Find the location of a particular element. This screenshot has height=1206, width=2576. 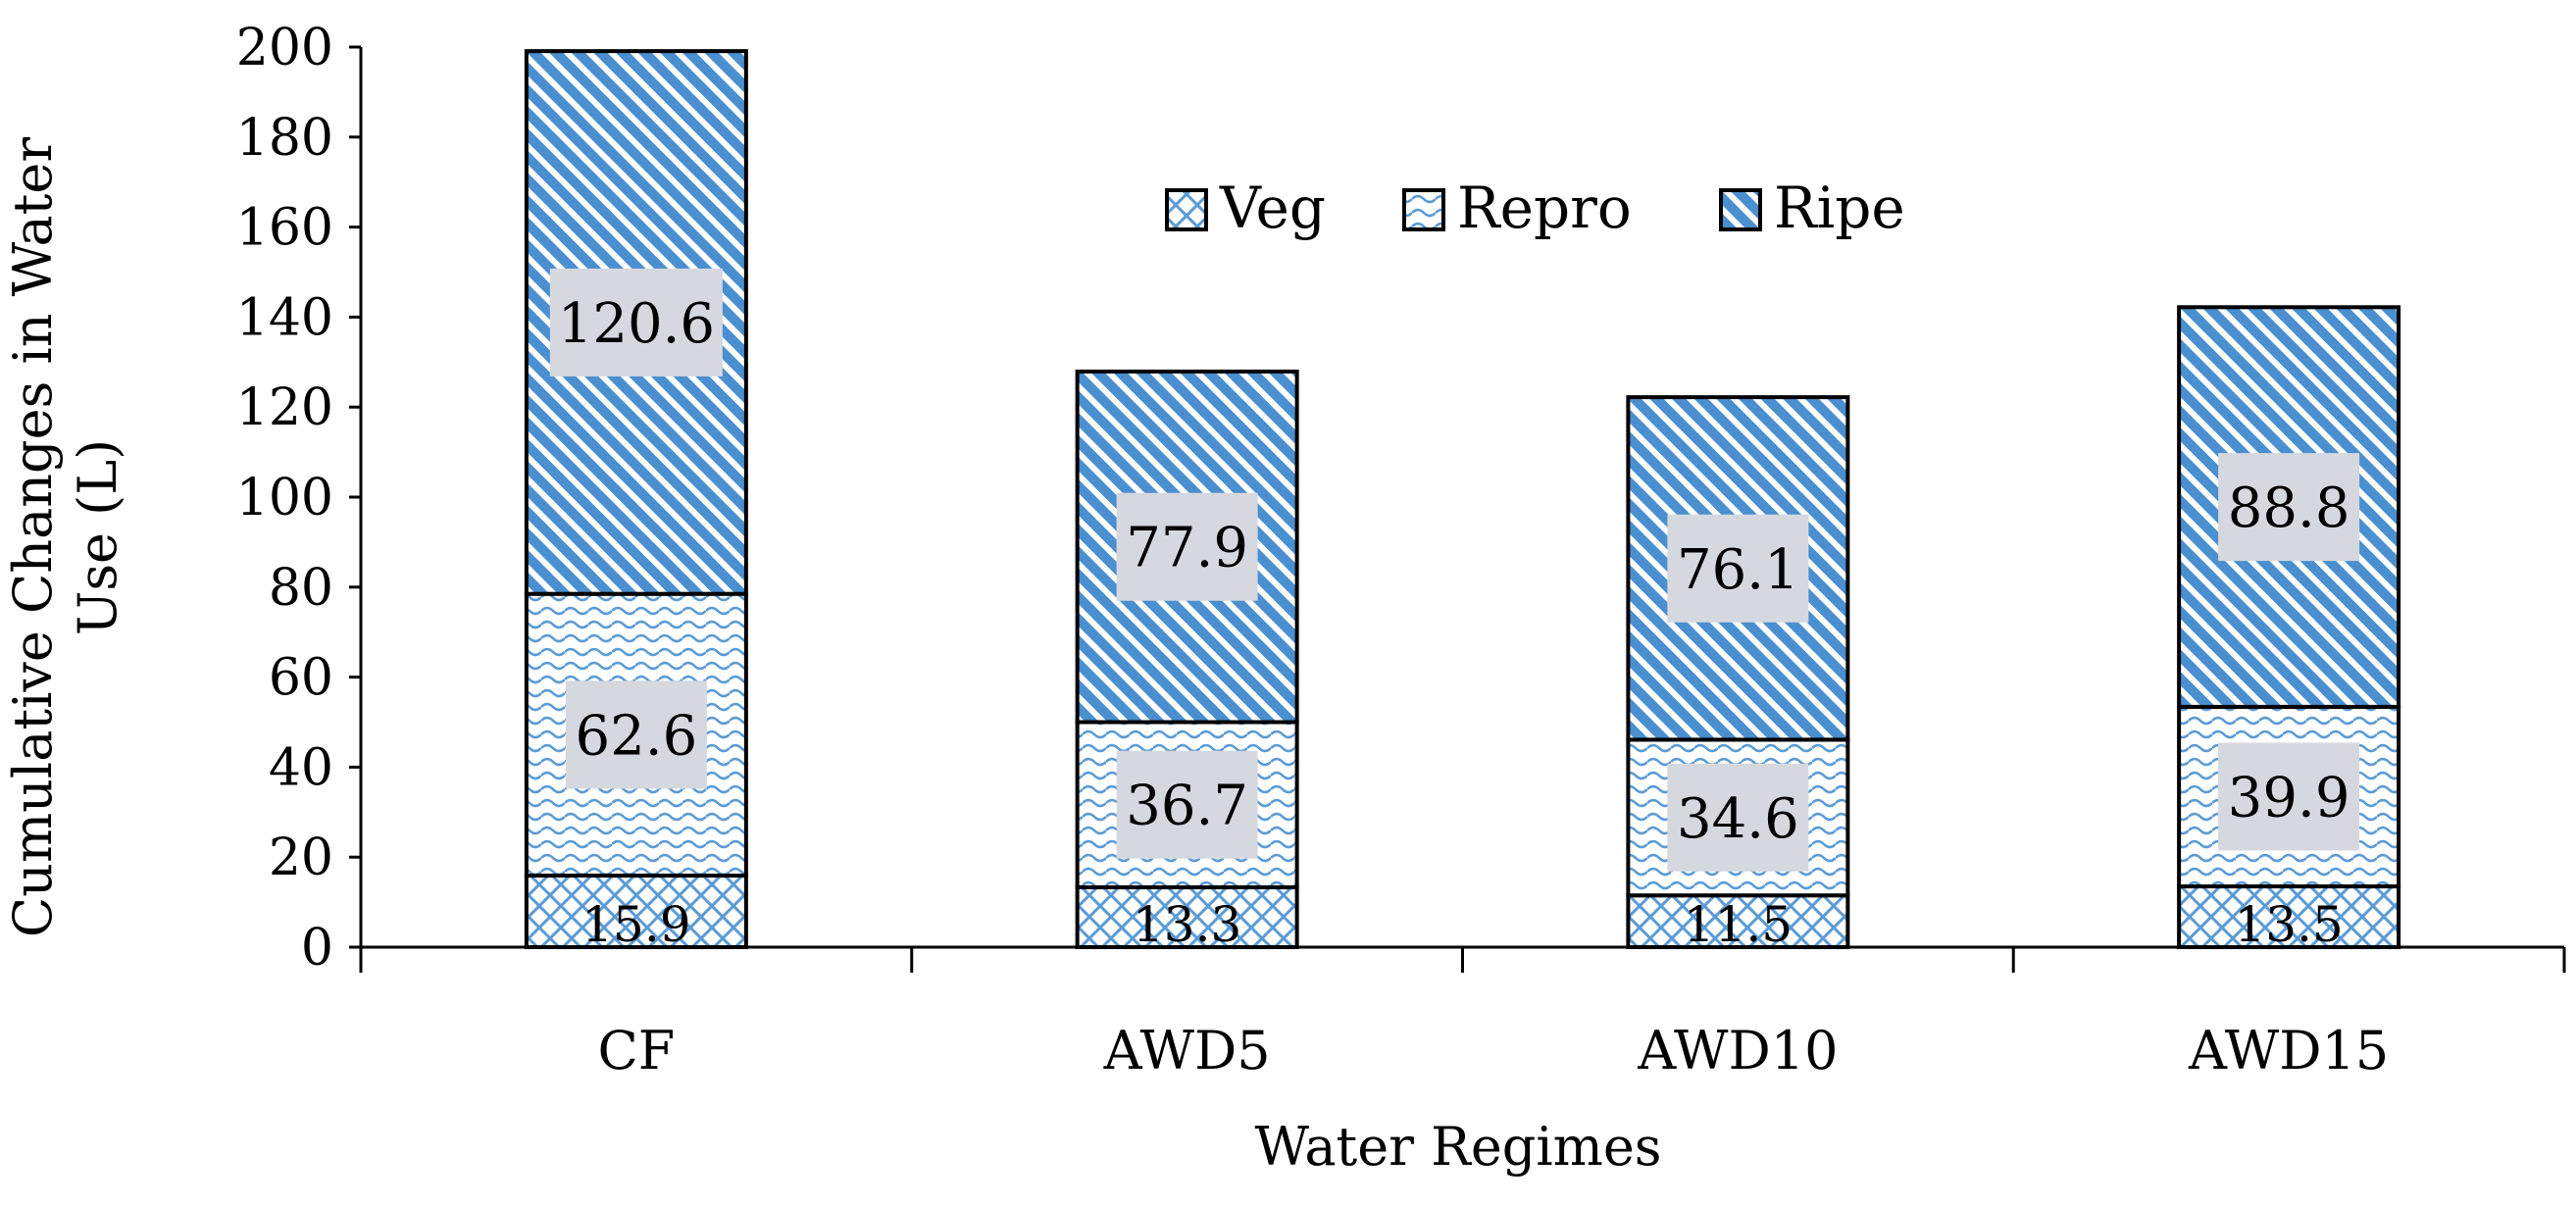

y-tick-label: 40 is located at coordinates (301, 767).